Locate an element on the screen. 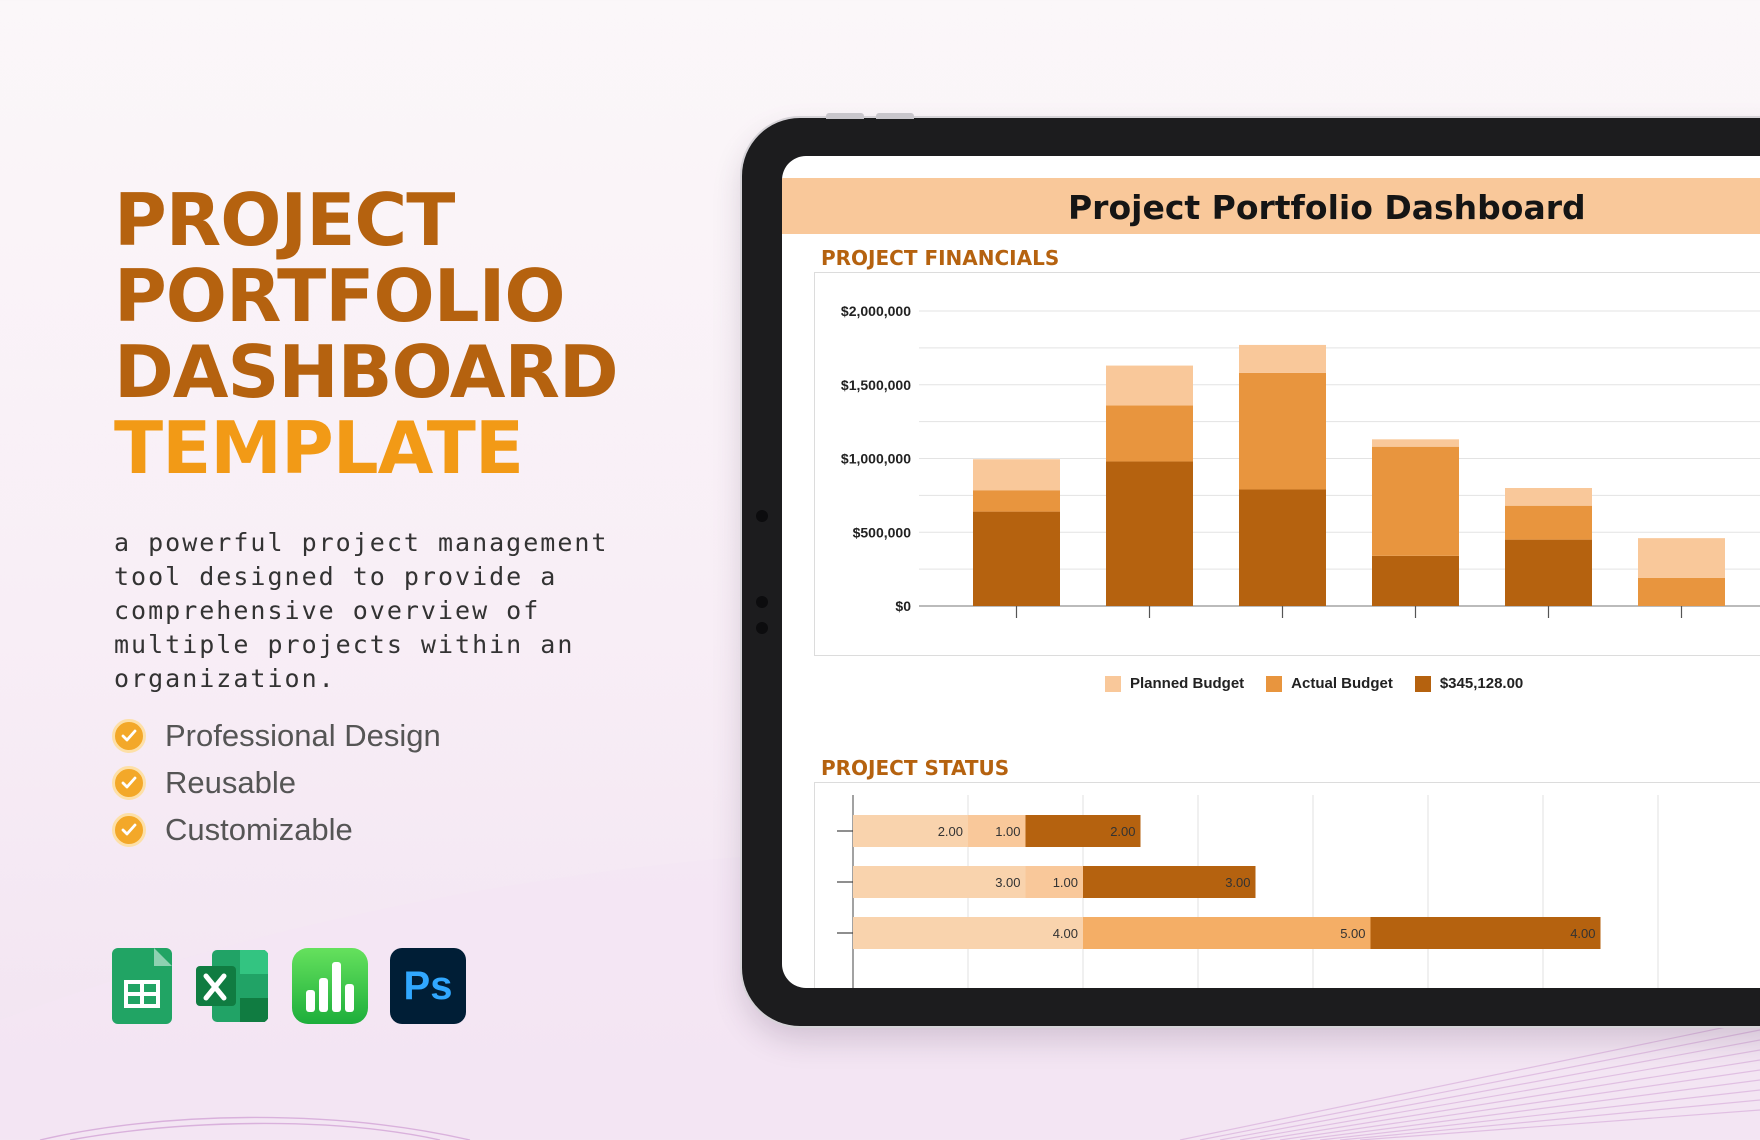 The height and width of the screenshot is (1140, 1760). legend-label: Planned Budget is located at coordinates (1187, 683).